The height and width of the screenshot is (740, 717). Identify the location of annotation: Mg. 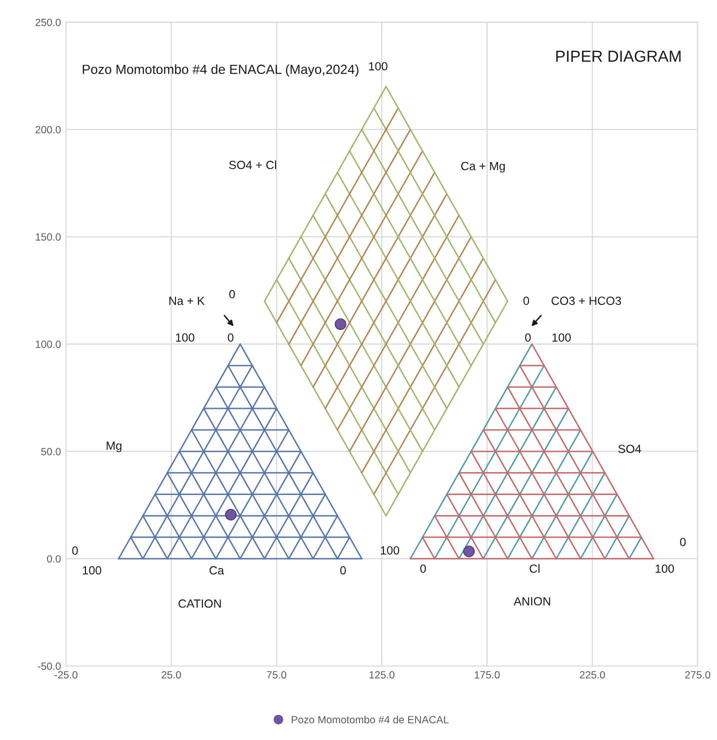
(114, 447).